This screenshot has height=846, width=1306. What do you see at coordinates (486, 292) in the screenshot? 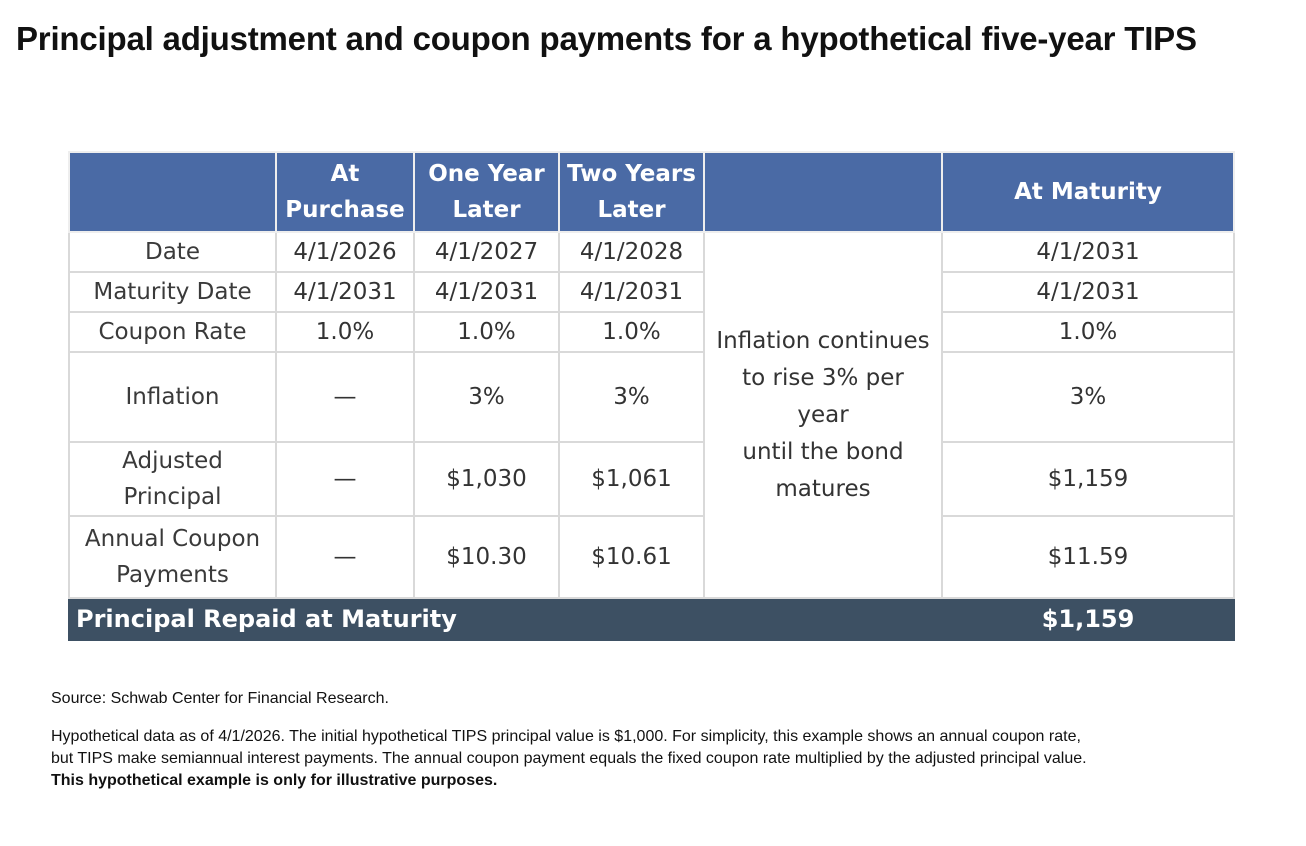
I see `cell-one-year-later: 4/1/2031` at bounding box center [486, 292].